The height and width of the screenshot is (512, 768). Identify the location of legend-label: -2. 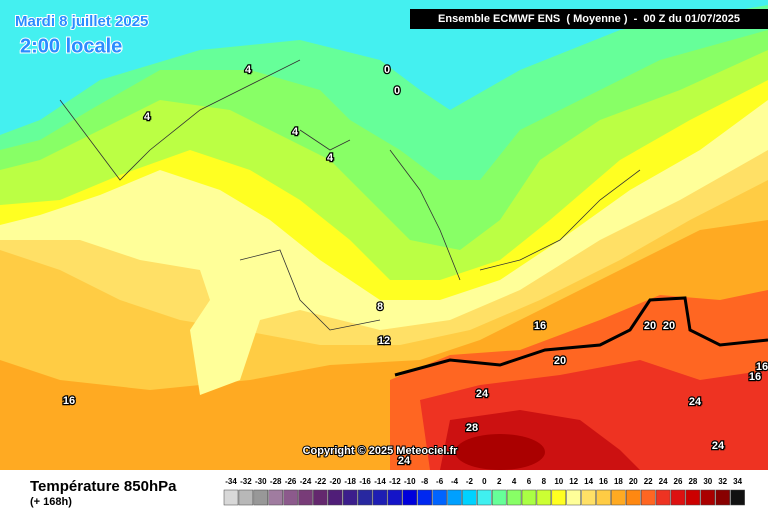
(470, 481).